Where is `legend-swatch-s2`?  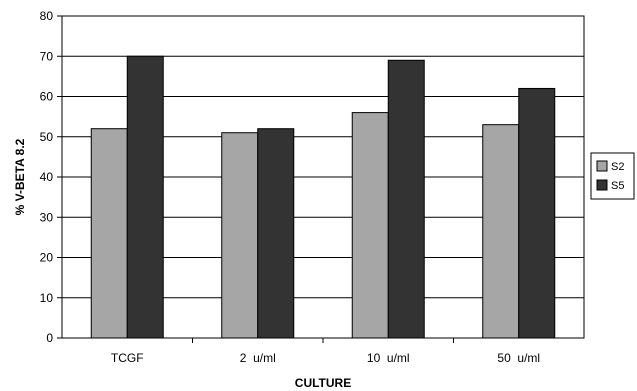
legend-swatch-s2 is located at coordinates (602, 166).